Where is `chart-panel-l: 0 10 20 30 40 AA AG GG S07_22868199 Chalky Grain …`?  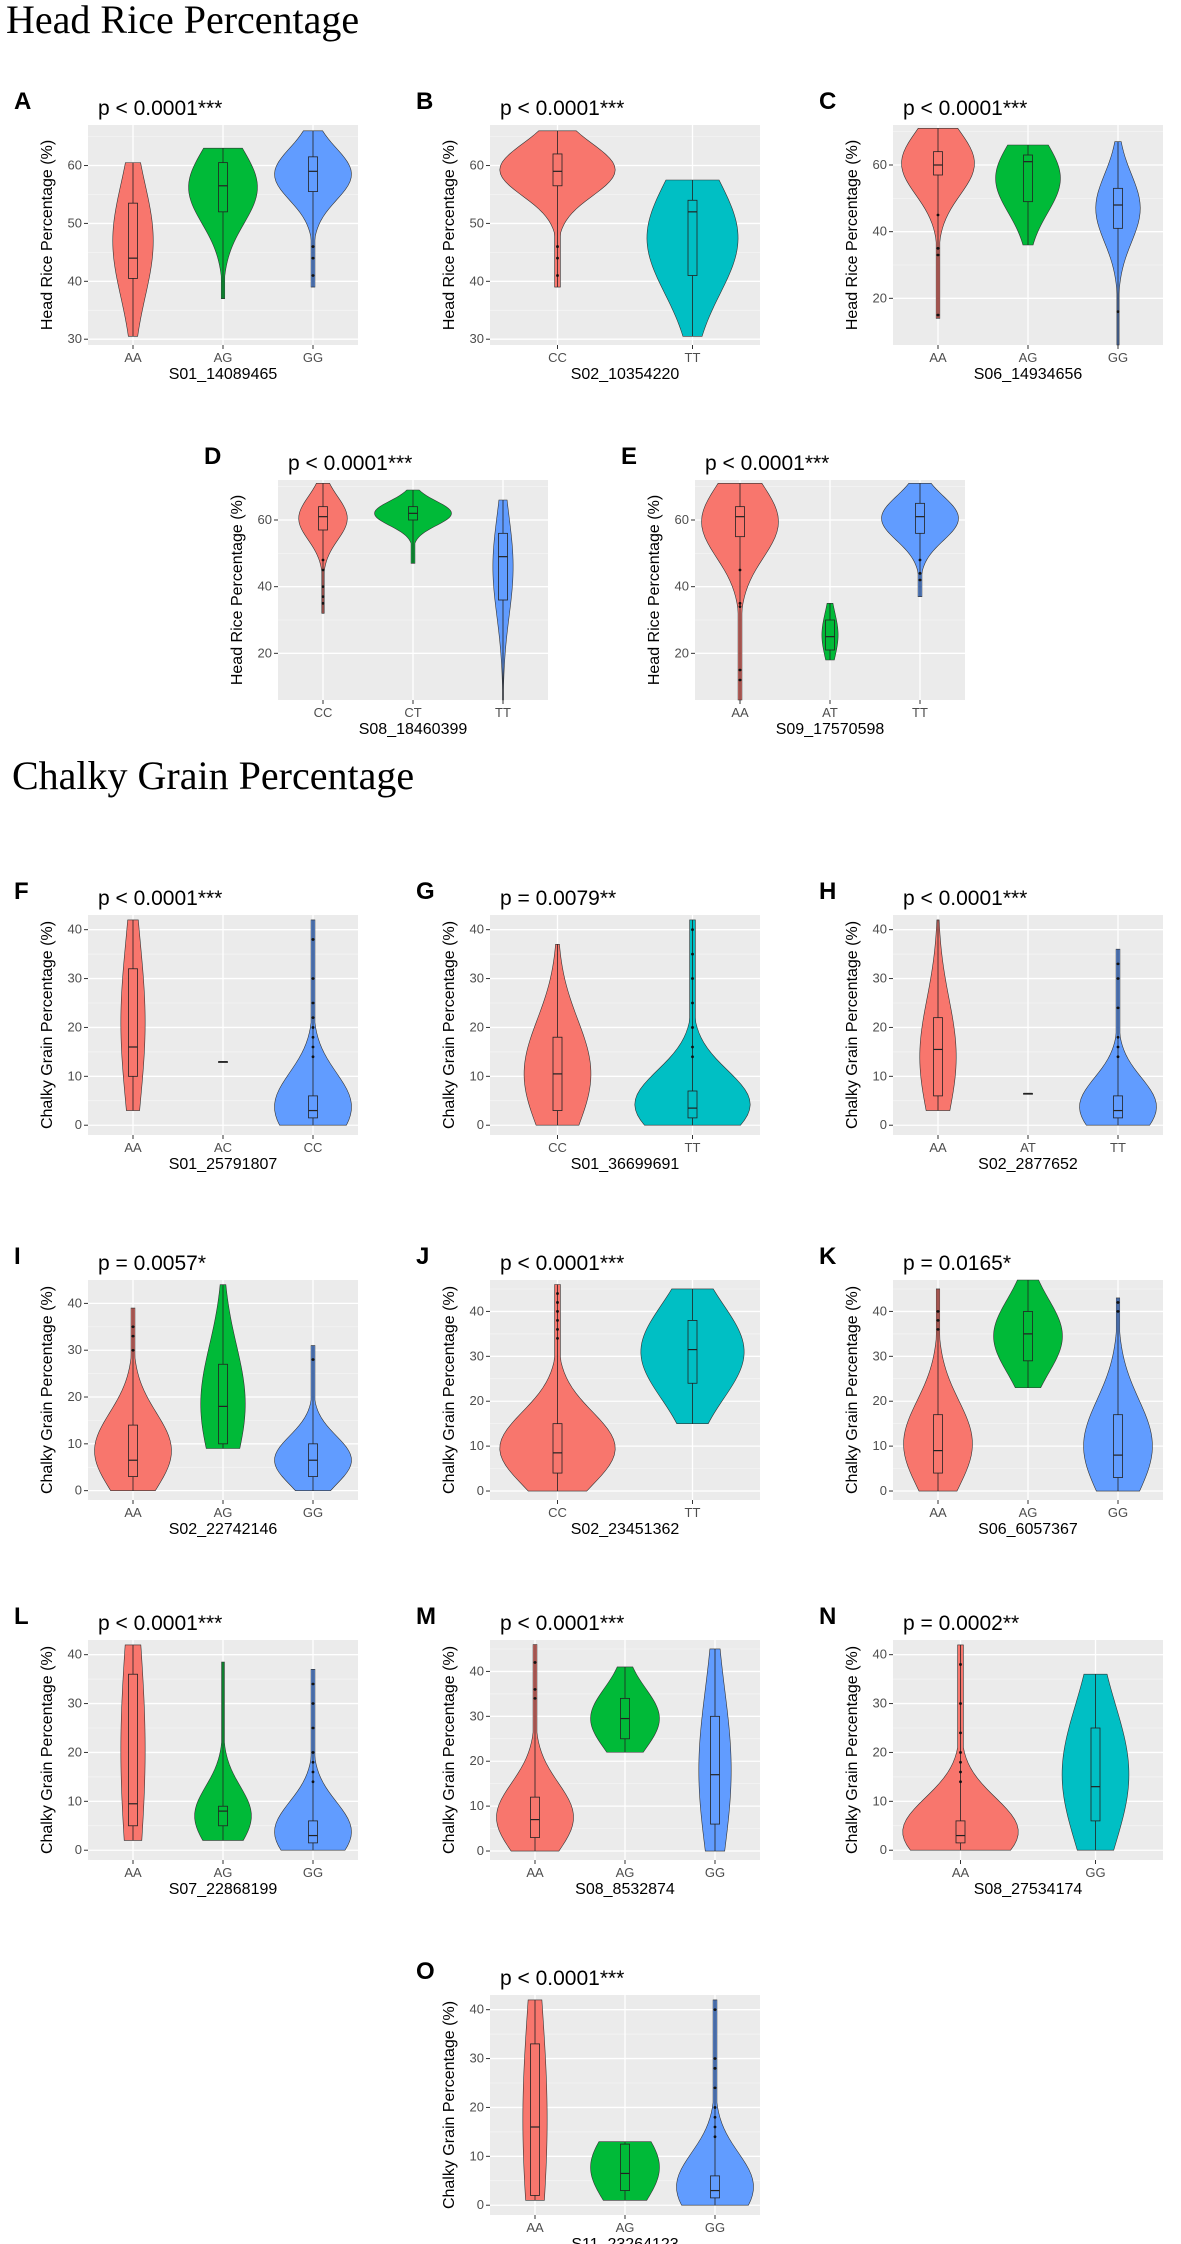
chart-panel-l: 0 10 20 30 40 AA AG GG S07_22868199 Chalky Grain … is located at coordinates (186, 1750).